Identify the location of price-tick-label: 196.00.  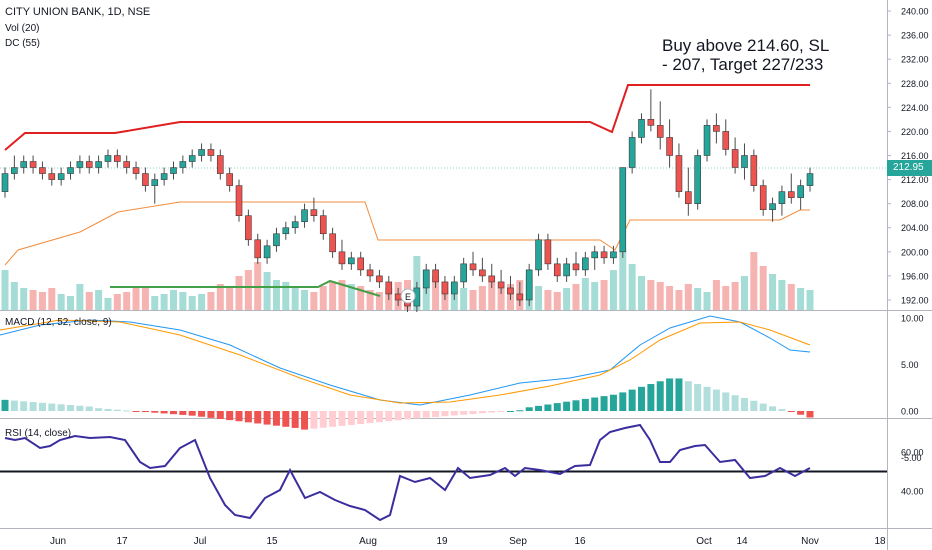
(915, 276).